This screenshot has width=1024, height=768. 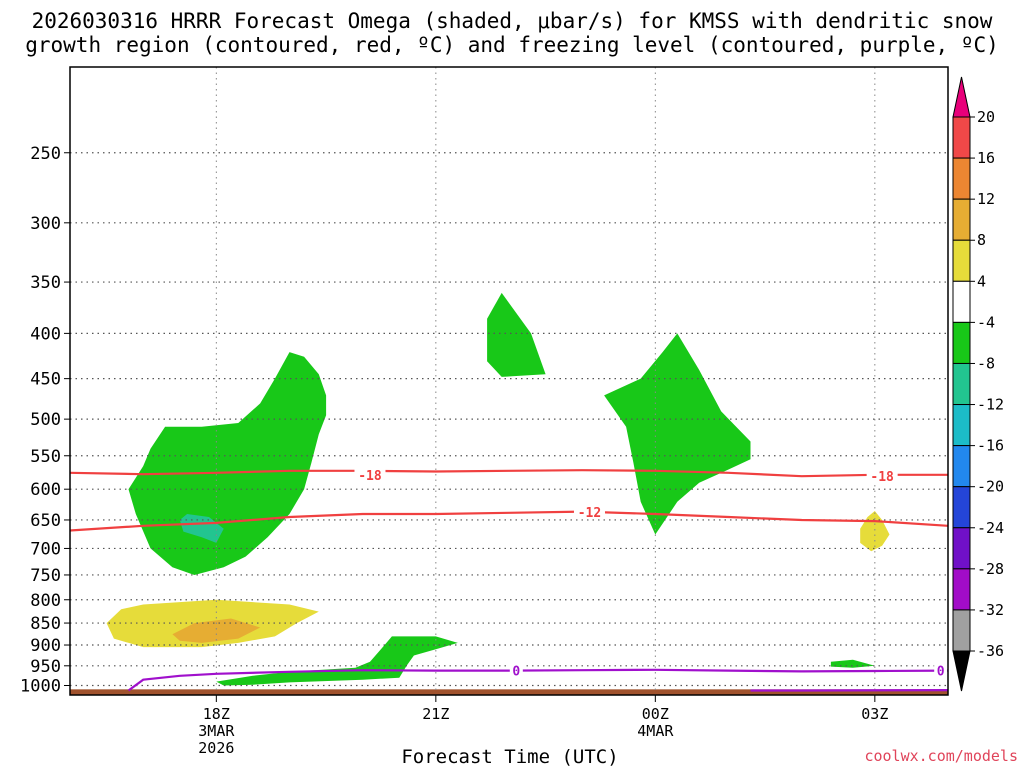 I want to click on colorbar-bottom-arrow, so click(x=961, y=671).